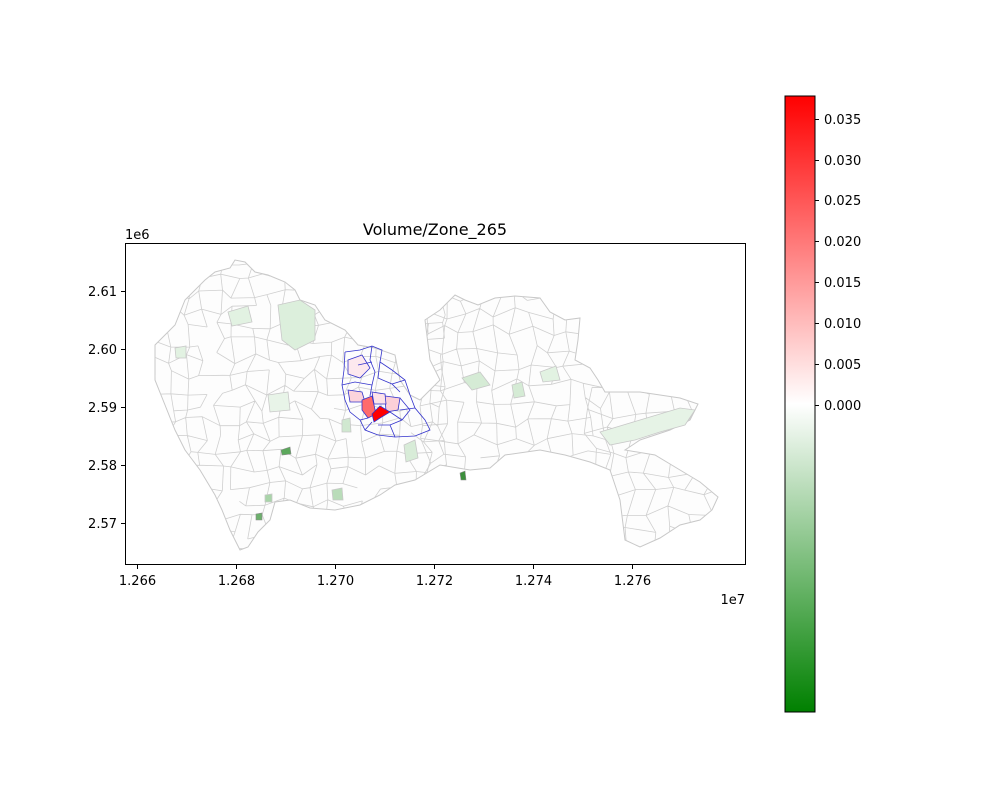 The height and width of the screenshot is (800, 1000). Describe the element at coordinates (335, 581) in the screenshot. I see `x-tick-label: 1.270` at that location.